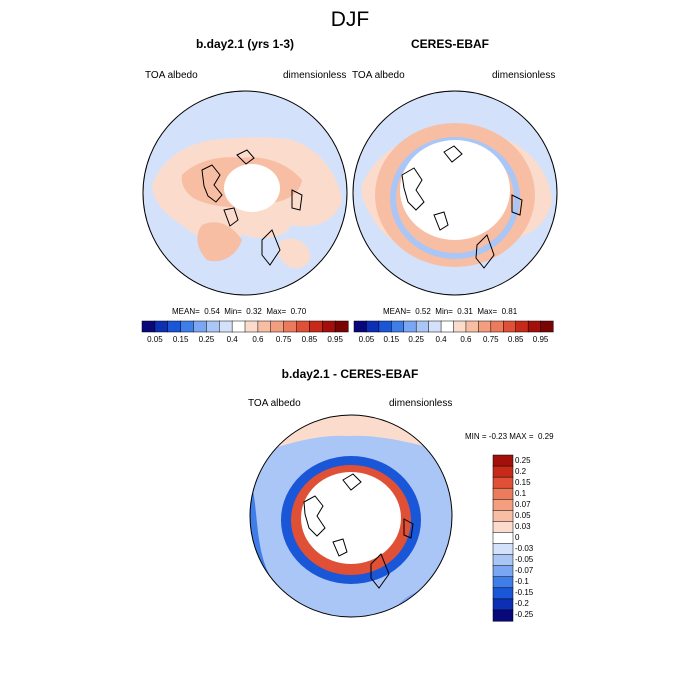  Describe the element at coordinates (335, 339) in the screenshot. I see `colorbar-tick-label: 0.95` at that location.